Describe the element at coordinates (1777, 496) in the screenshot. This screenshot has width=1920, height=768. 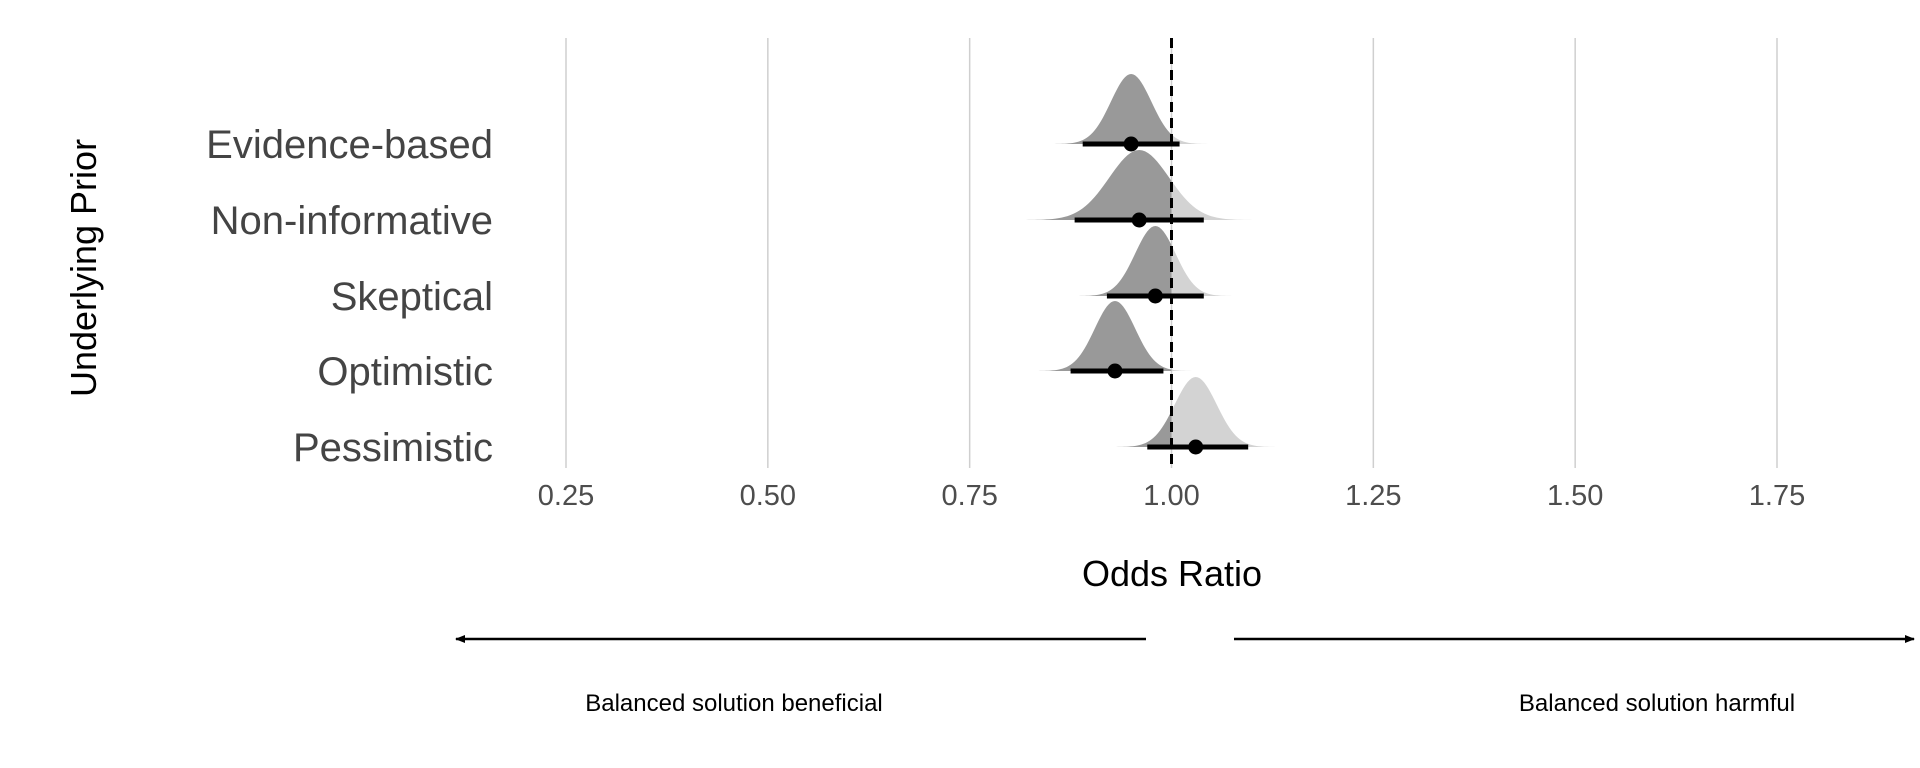
I see `x-tick-label: 1.75` at that location.